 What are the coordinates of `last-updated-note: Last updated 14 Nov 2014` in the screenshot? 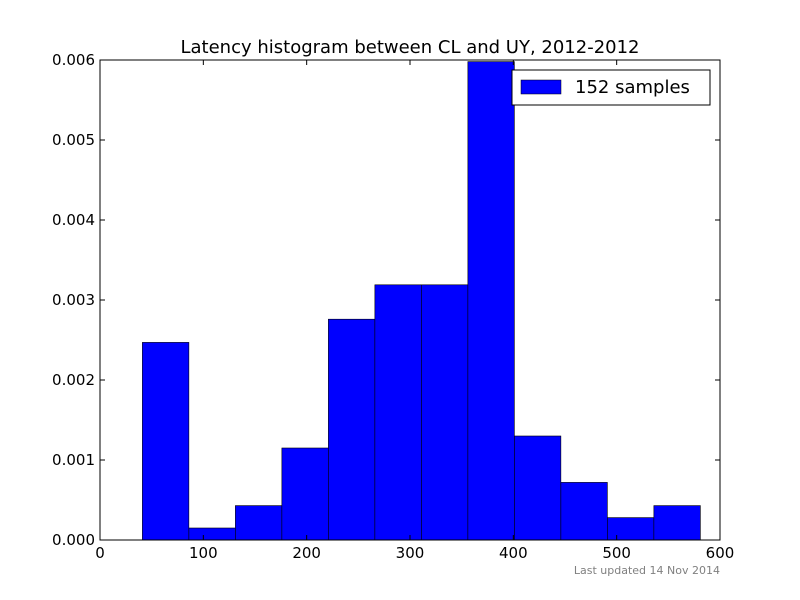 It's located at (647, 570).